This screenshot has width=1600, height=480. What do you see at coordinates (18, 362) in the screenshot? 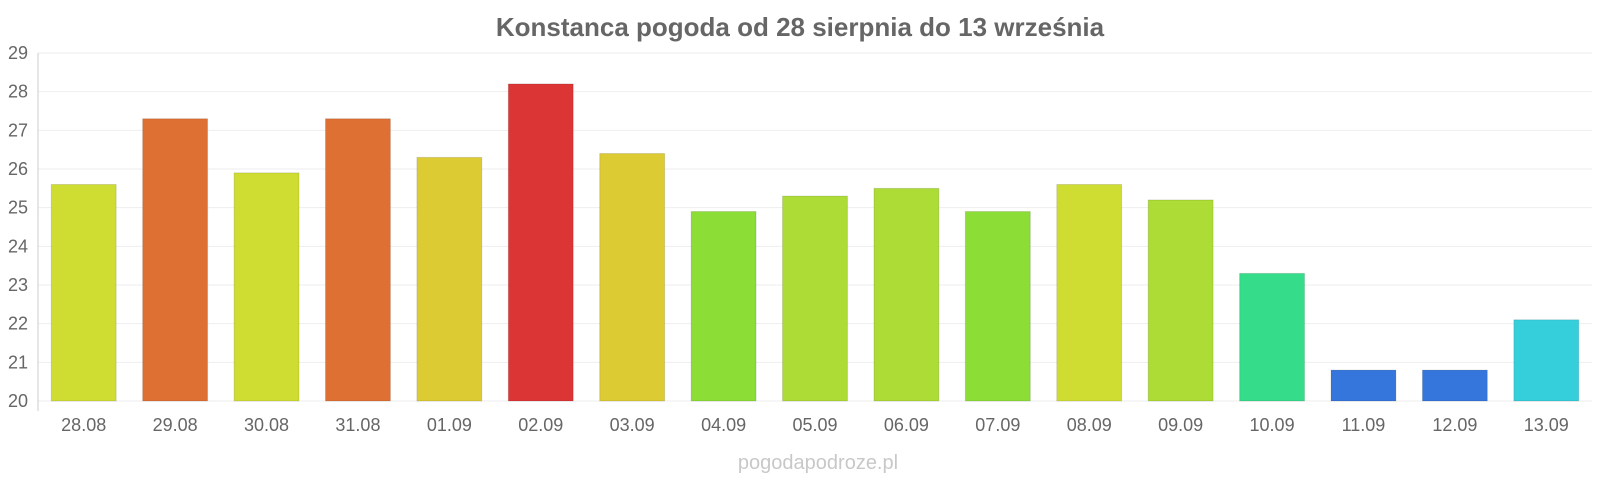
I see `y-tick-label: 21` at bounding box center [18, 362].